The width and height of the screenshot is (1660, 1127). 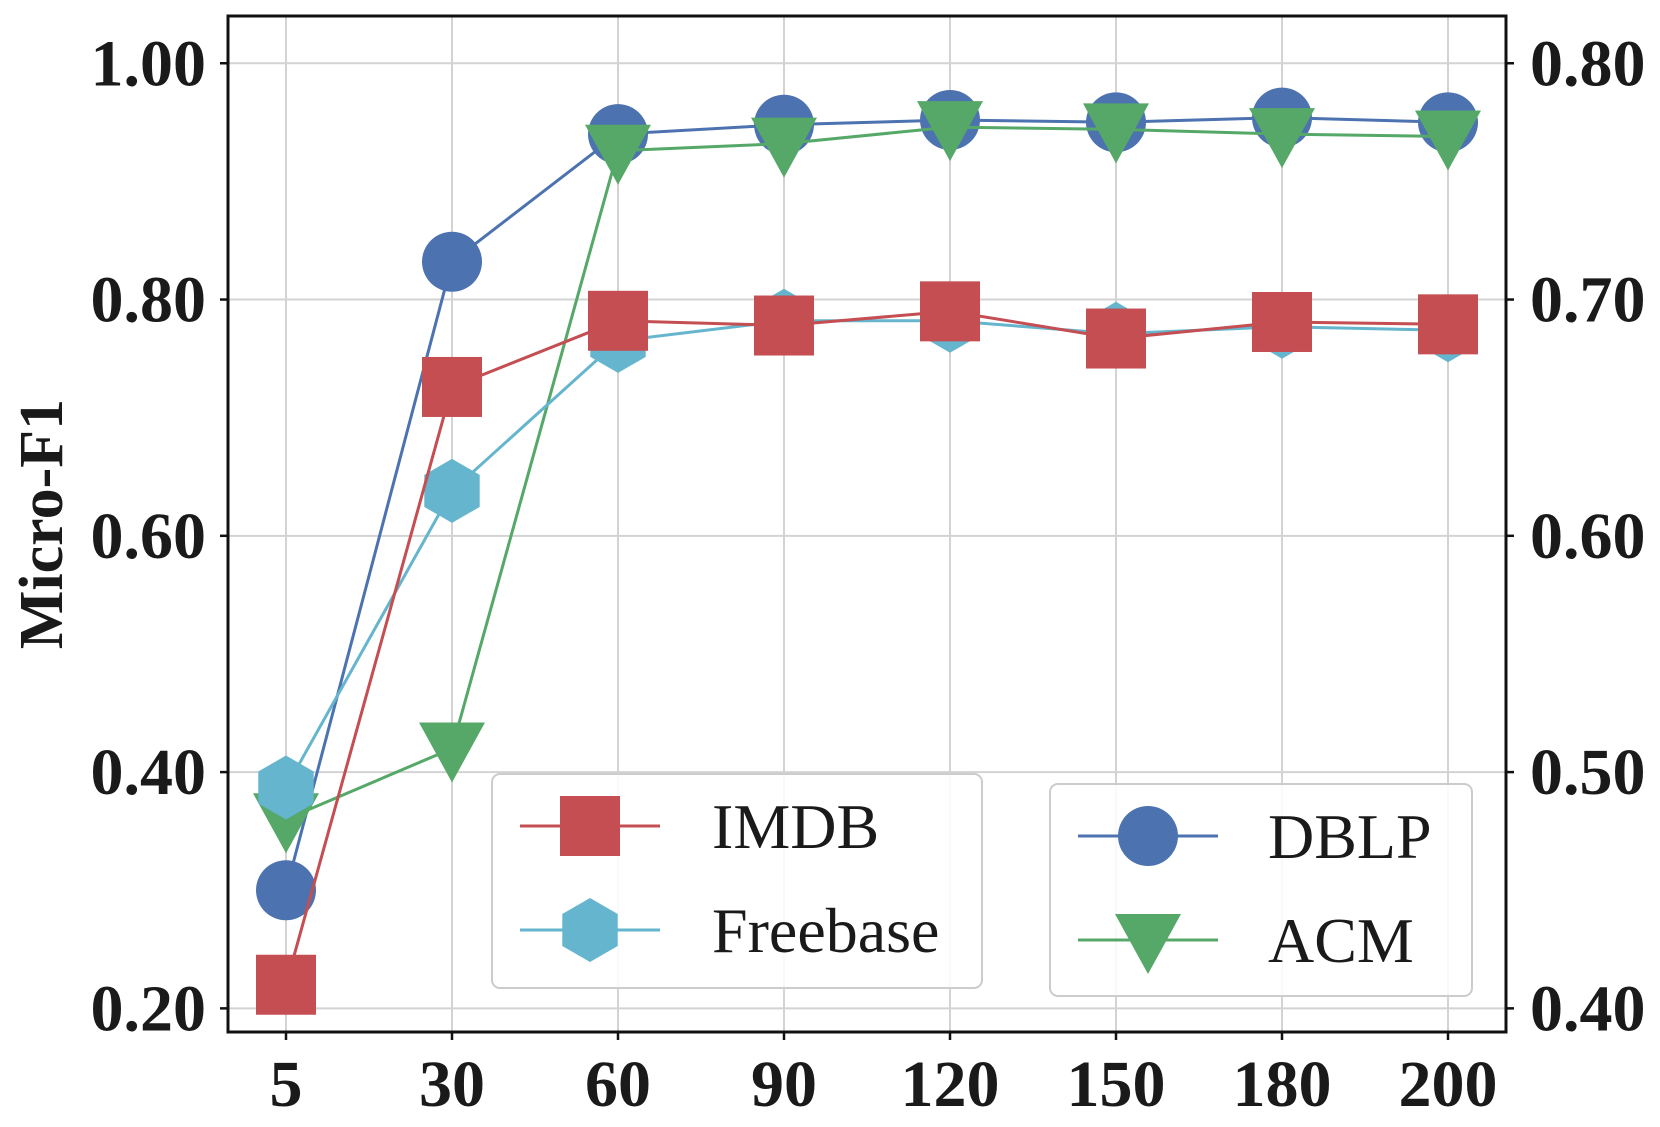 What do you see at coordinates (1588, 300) in the screenshot?
I see `y-right-tick-label: 0.70` at bounding box center [1588, 300].